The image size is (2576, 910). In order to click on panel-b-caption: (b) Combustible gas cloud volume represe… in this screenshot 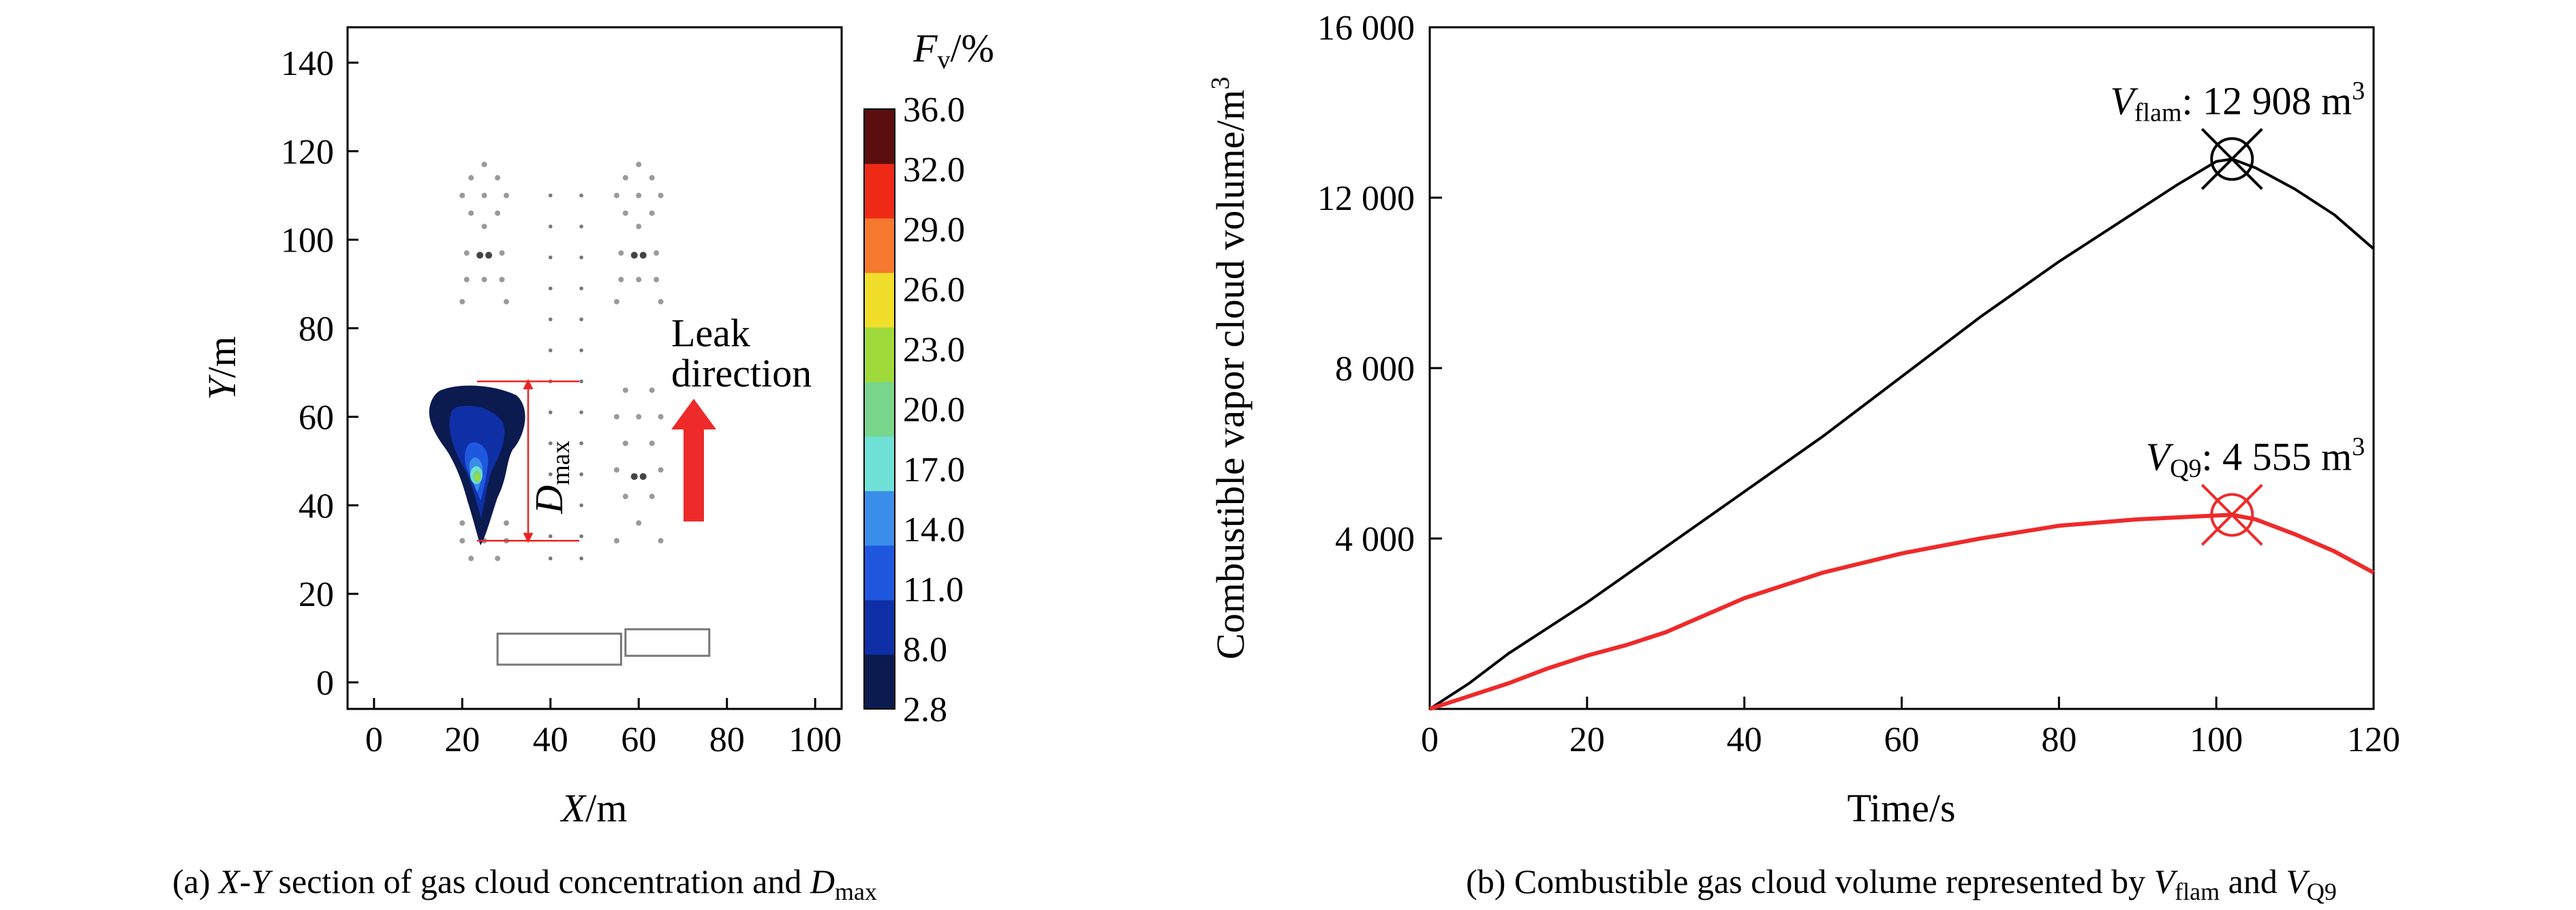, I will do `click(1901, 883)`.